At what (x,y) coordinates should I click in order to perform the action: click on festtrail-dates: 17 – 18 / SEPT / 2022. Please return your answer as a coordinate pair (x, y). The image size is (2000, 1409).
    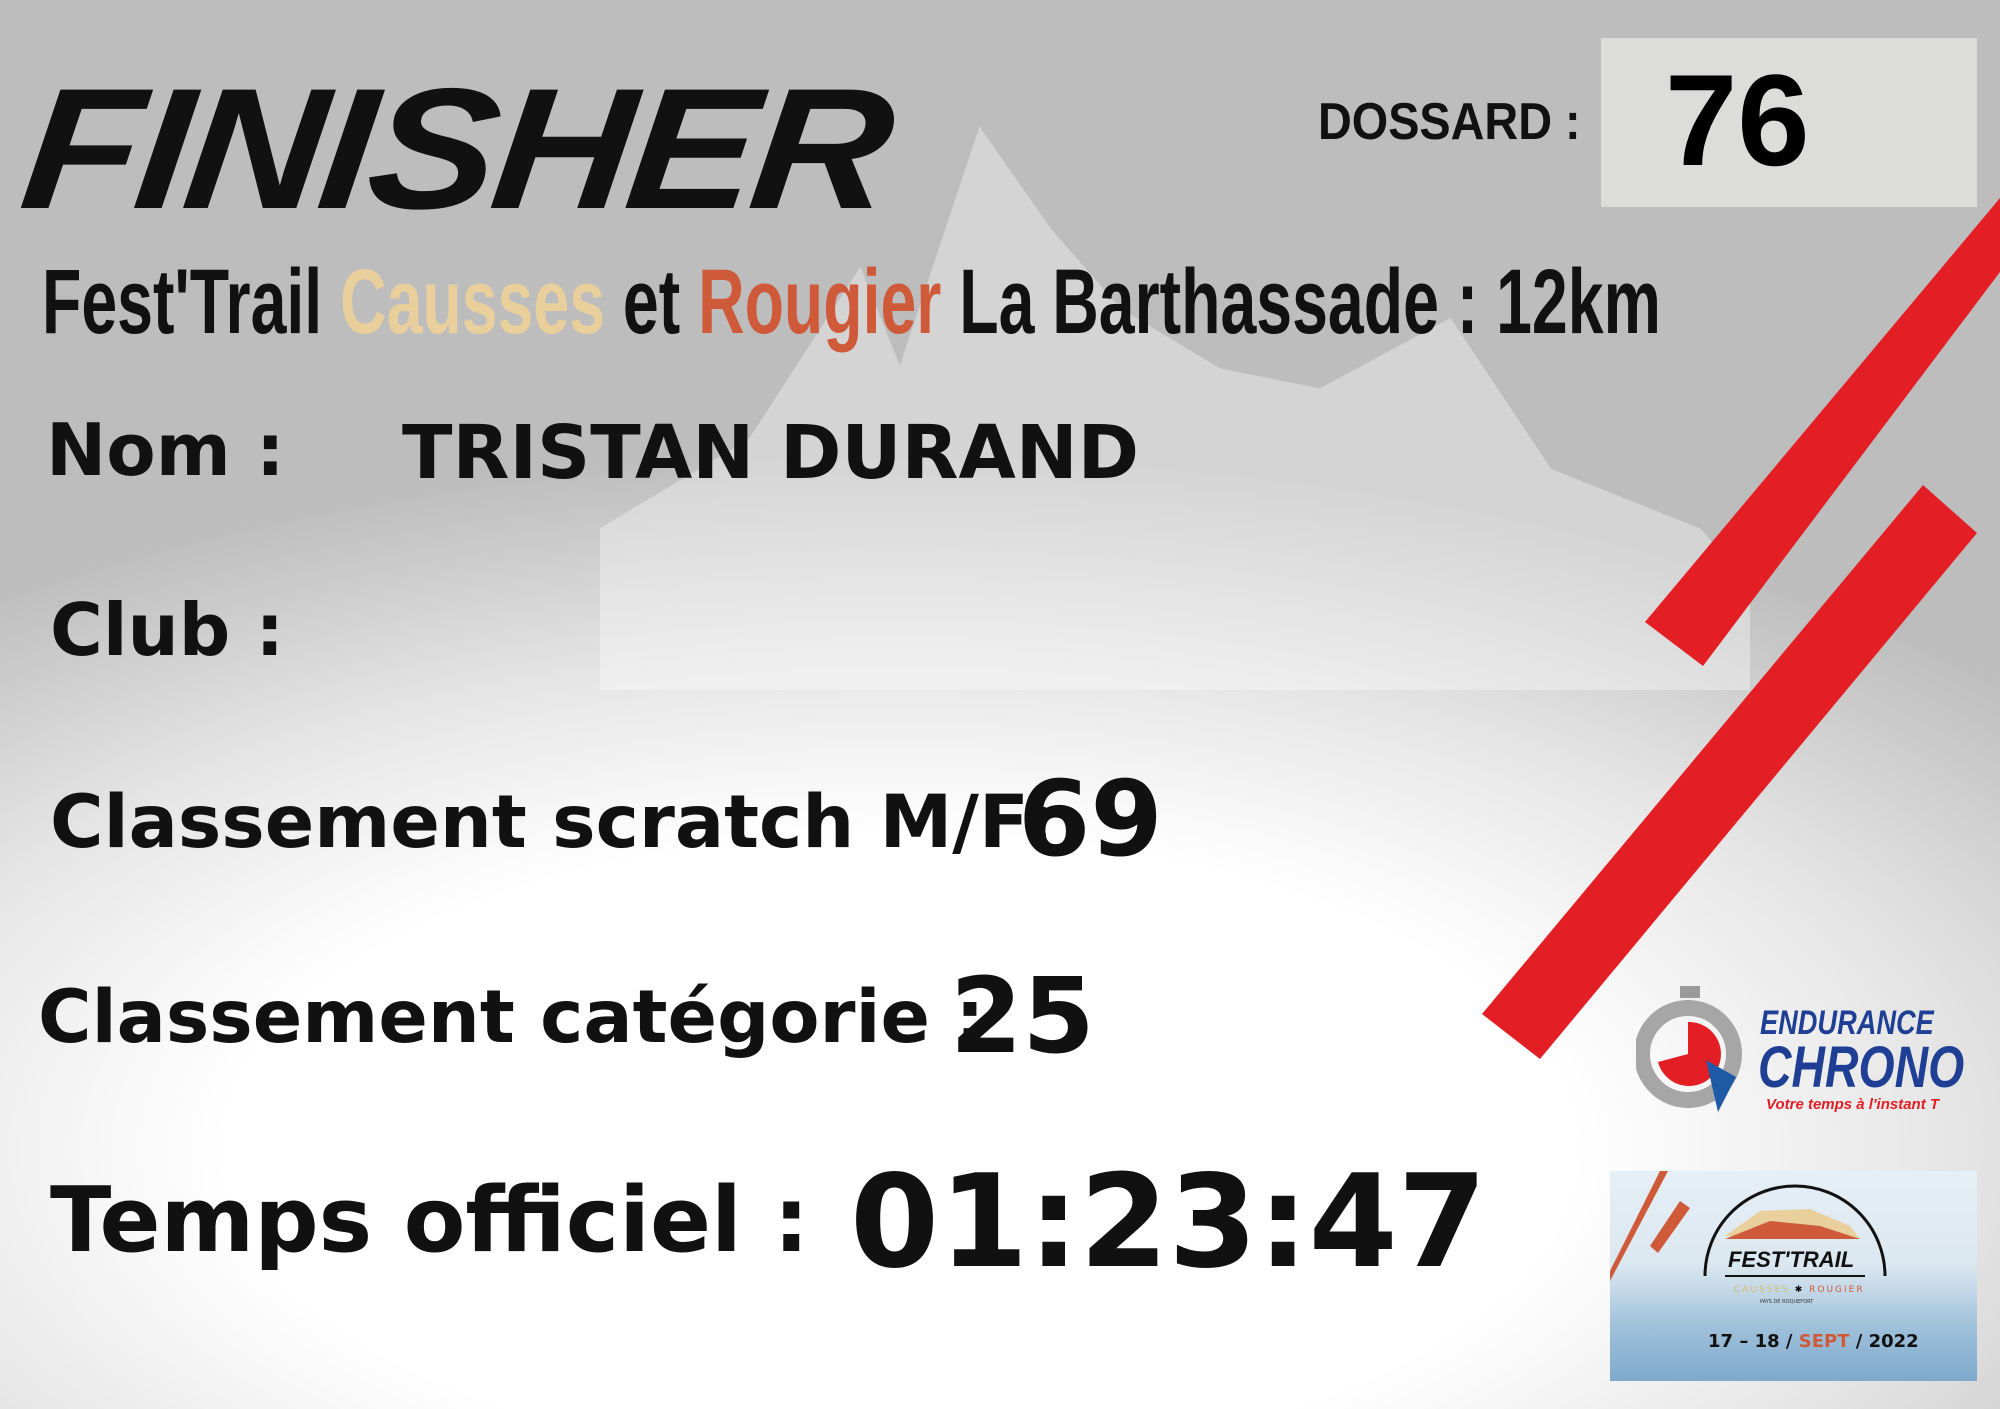
    Looking at the image, I should click on (1813, 1341).